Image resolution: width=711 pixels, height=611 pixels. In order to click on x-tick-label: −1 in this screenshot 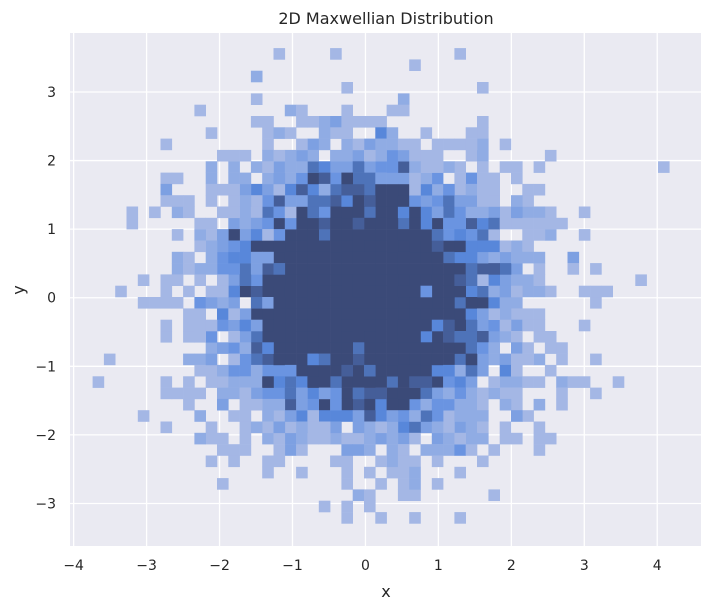, I will do `click(292, 566)`.